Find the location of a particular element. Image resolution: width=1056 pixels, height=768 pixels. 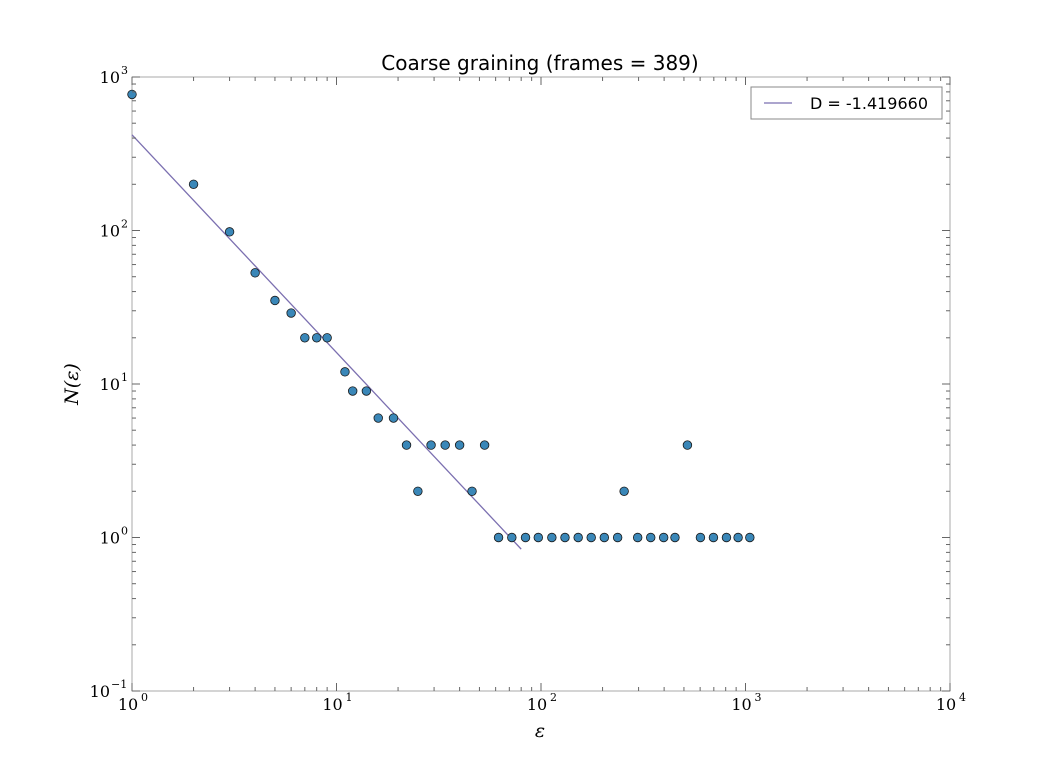

legend: D = -1.419660 is located at coordinates (846, 103).